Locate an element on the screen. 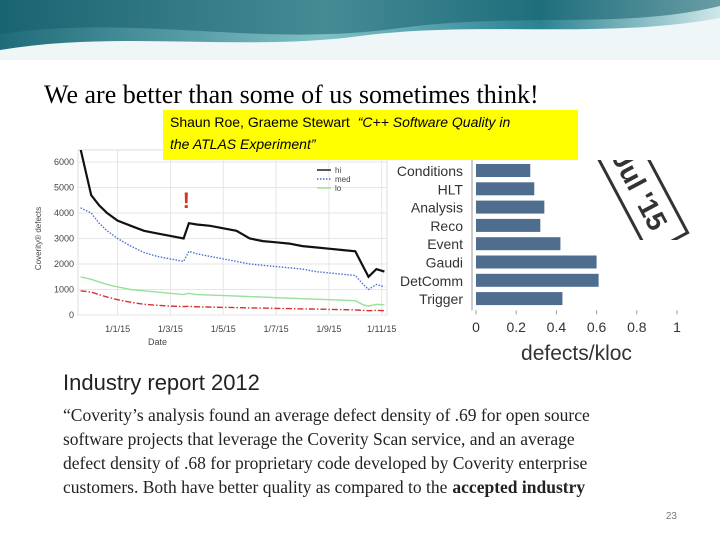 The height and width of the screenshot is (540, 720). y-tick-label: 4000 is located at coordinates (64, 213).